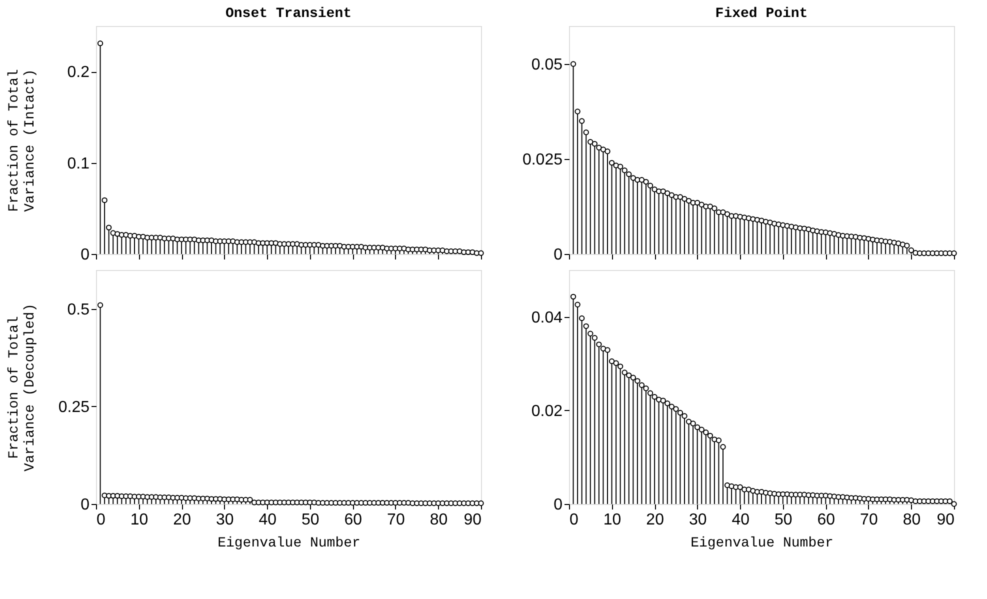 This screenshot has width=987, height=599. Describe the element at coordinates (547, 411) in the screenshot. I see `y-tick-label: 0.02` at that location.